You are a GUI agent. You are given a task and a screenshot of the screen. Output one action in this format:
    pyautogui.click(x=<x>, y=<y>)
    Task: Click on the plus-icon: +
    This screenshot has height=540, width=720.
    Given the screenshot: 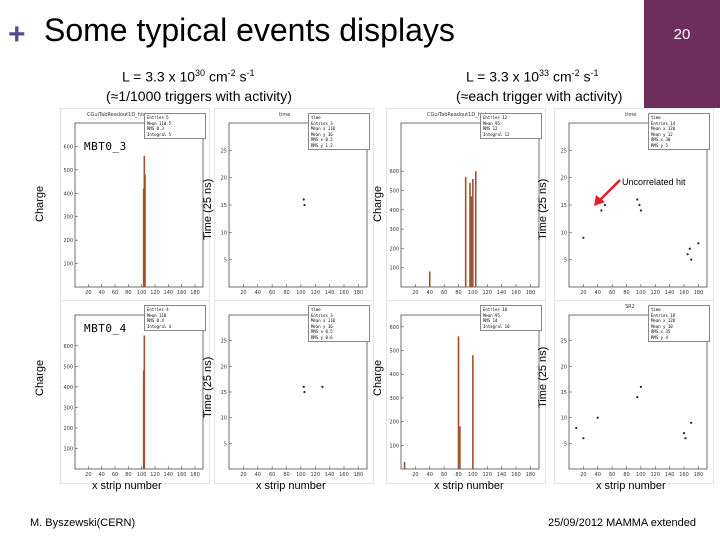 What is the action you would take?
    pyautogui.click(x=17, y=34)
    